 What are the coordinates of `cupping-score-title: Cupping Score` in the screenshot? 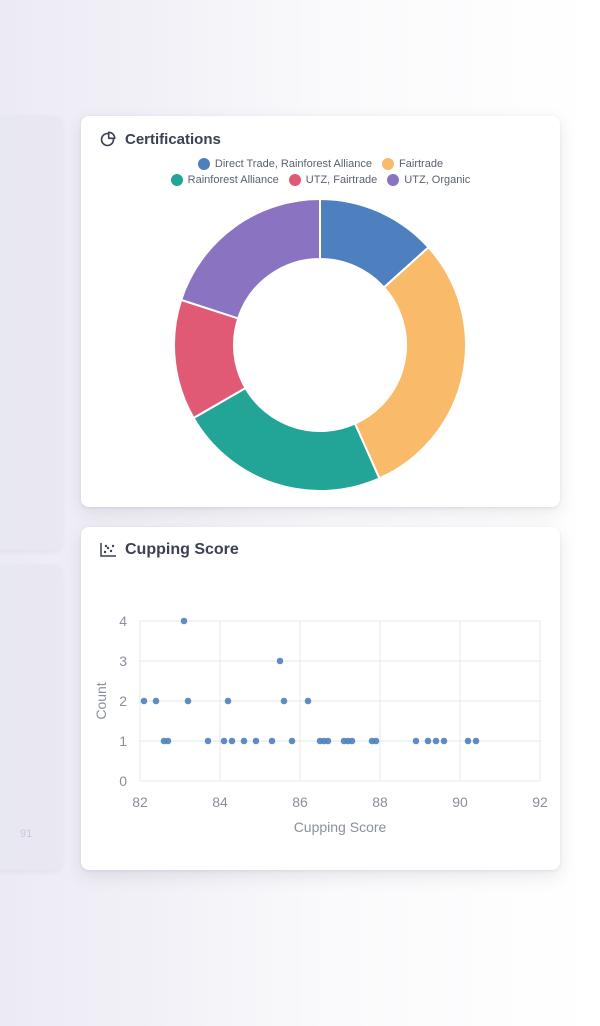 It's located at (182, 549).